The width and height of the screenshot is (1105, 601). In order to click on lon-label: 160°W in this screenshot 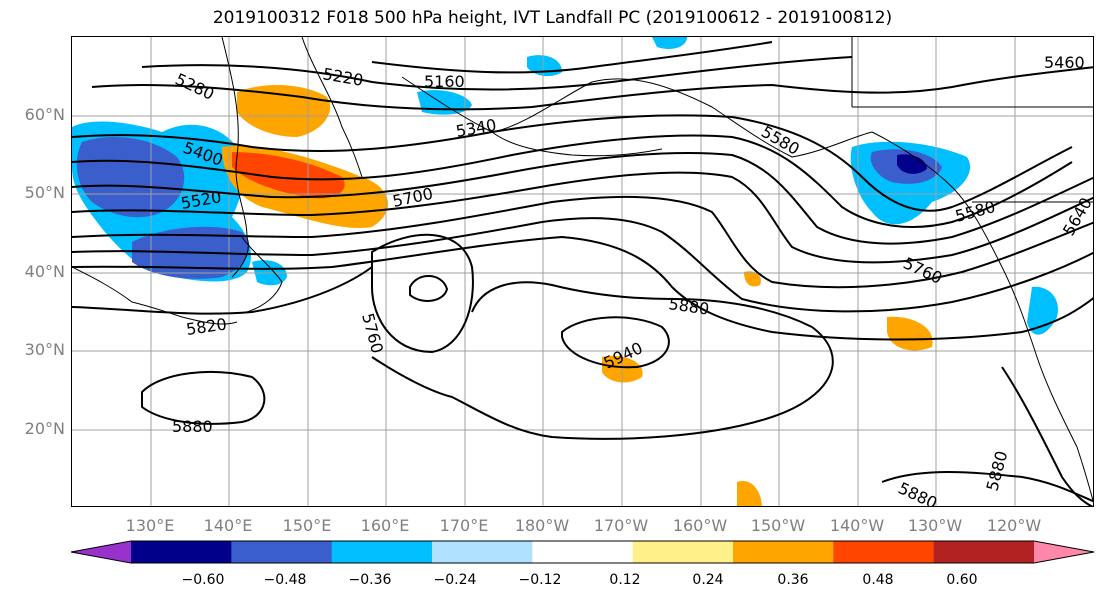, I will do `click(700, 525)`.